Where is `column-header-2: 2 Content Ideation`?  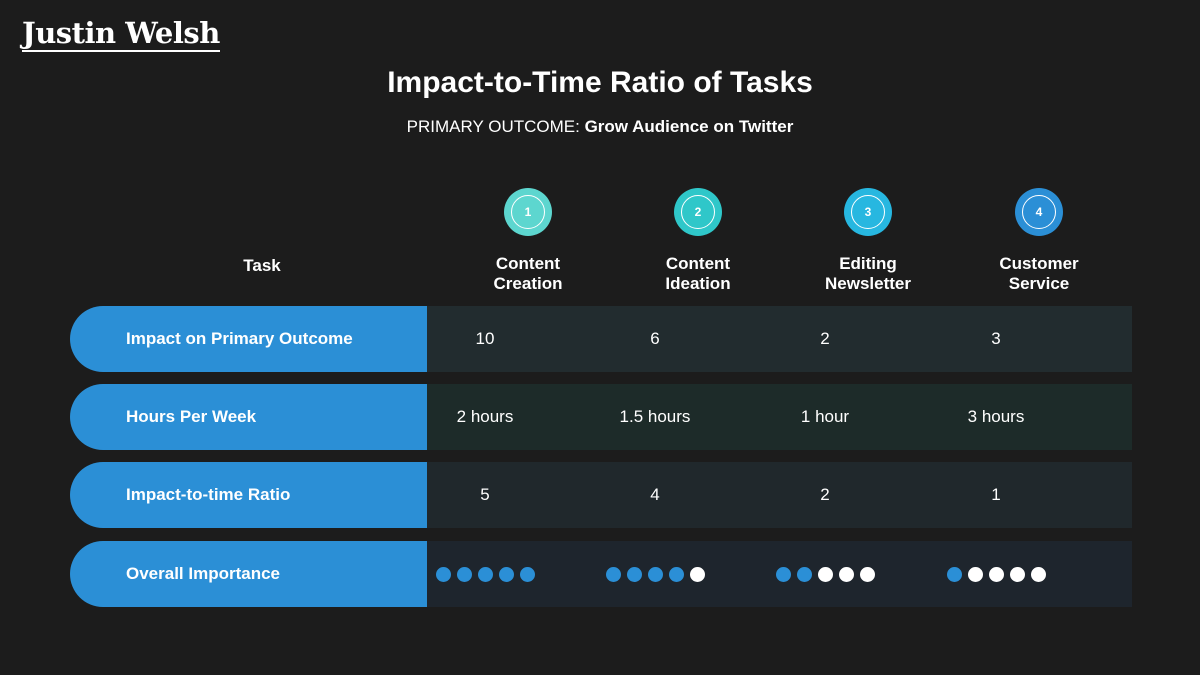 column-header-2: 2 Content Ideation is located at coordinates (698, 241).